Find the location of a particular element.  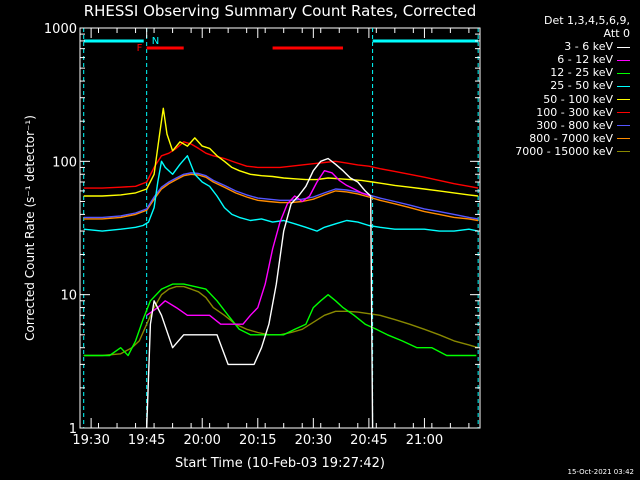

legend-entry-5: 100 - 300 keV is located at coordinates (550, 112).